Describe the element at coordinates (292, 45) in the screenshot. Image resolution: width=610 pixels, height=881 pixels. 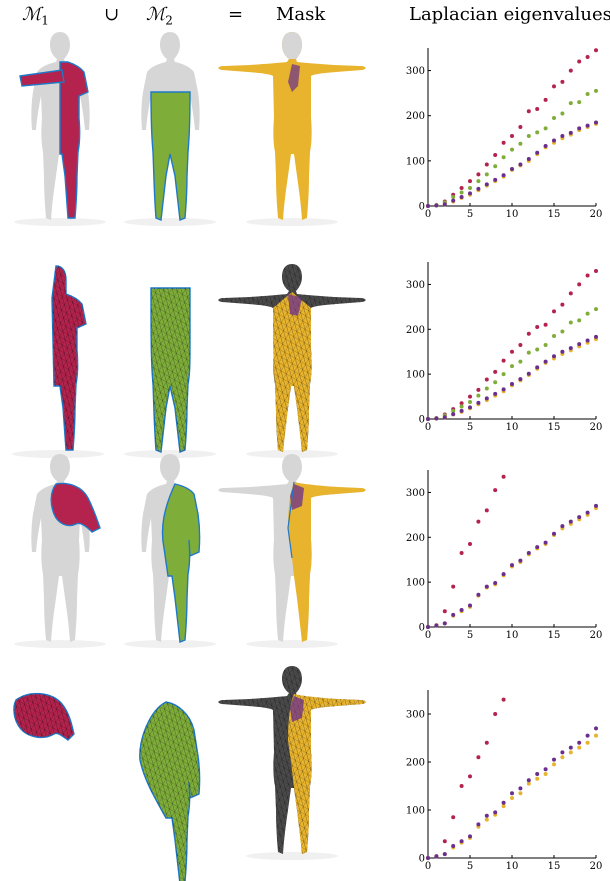
I see `head-unmasked` at that location.